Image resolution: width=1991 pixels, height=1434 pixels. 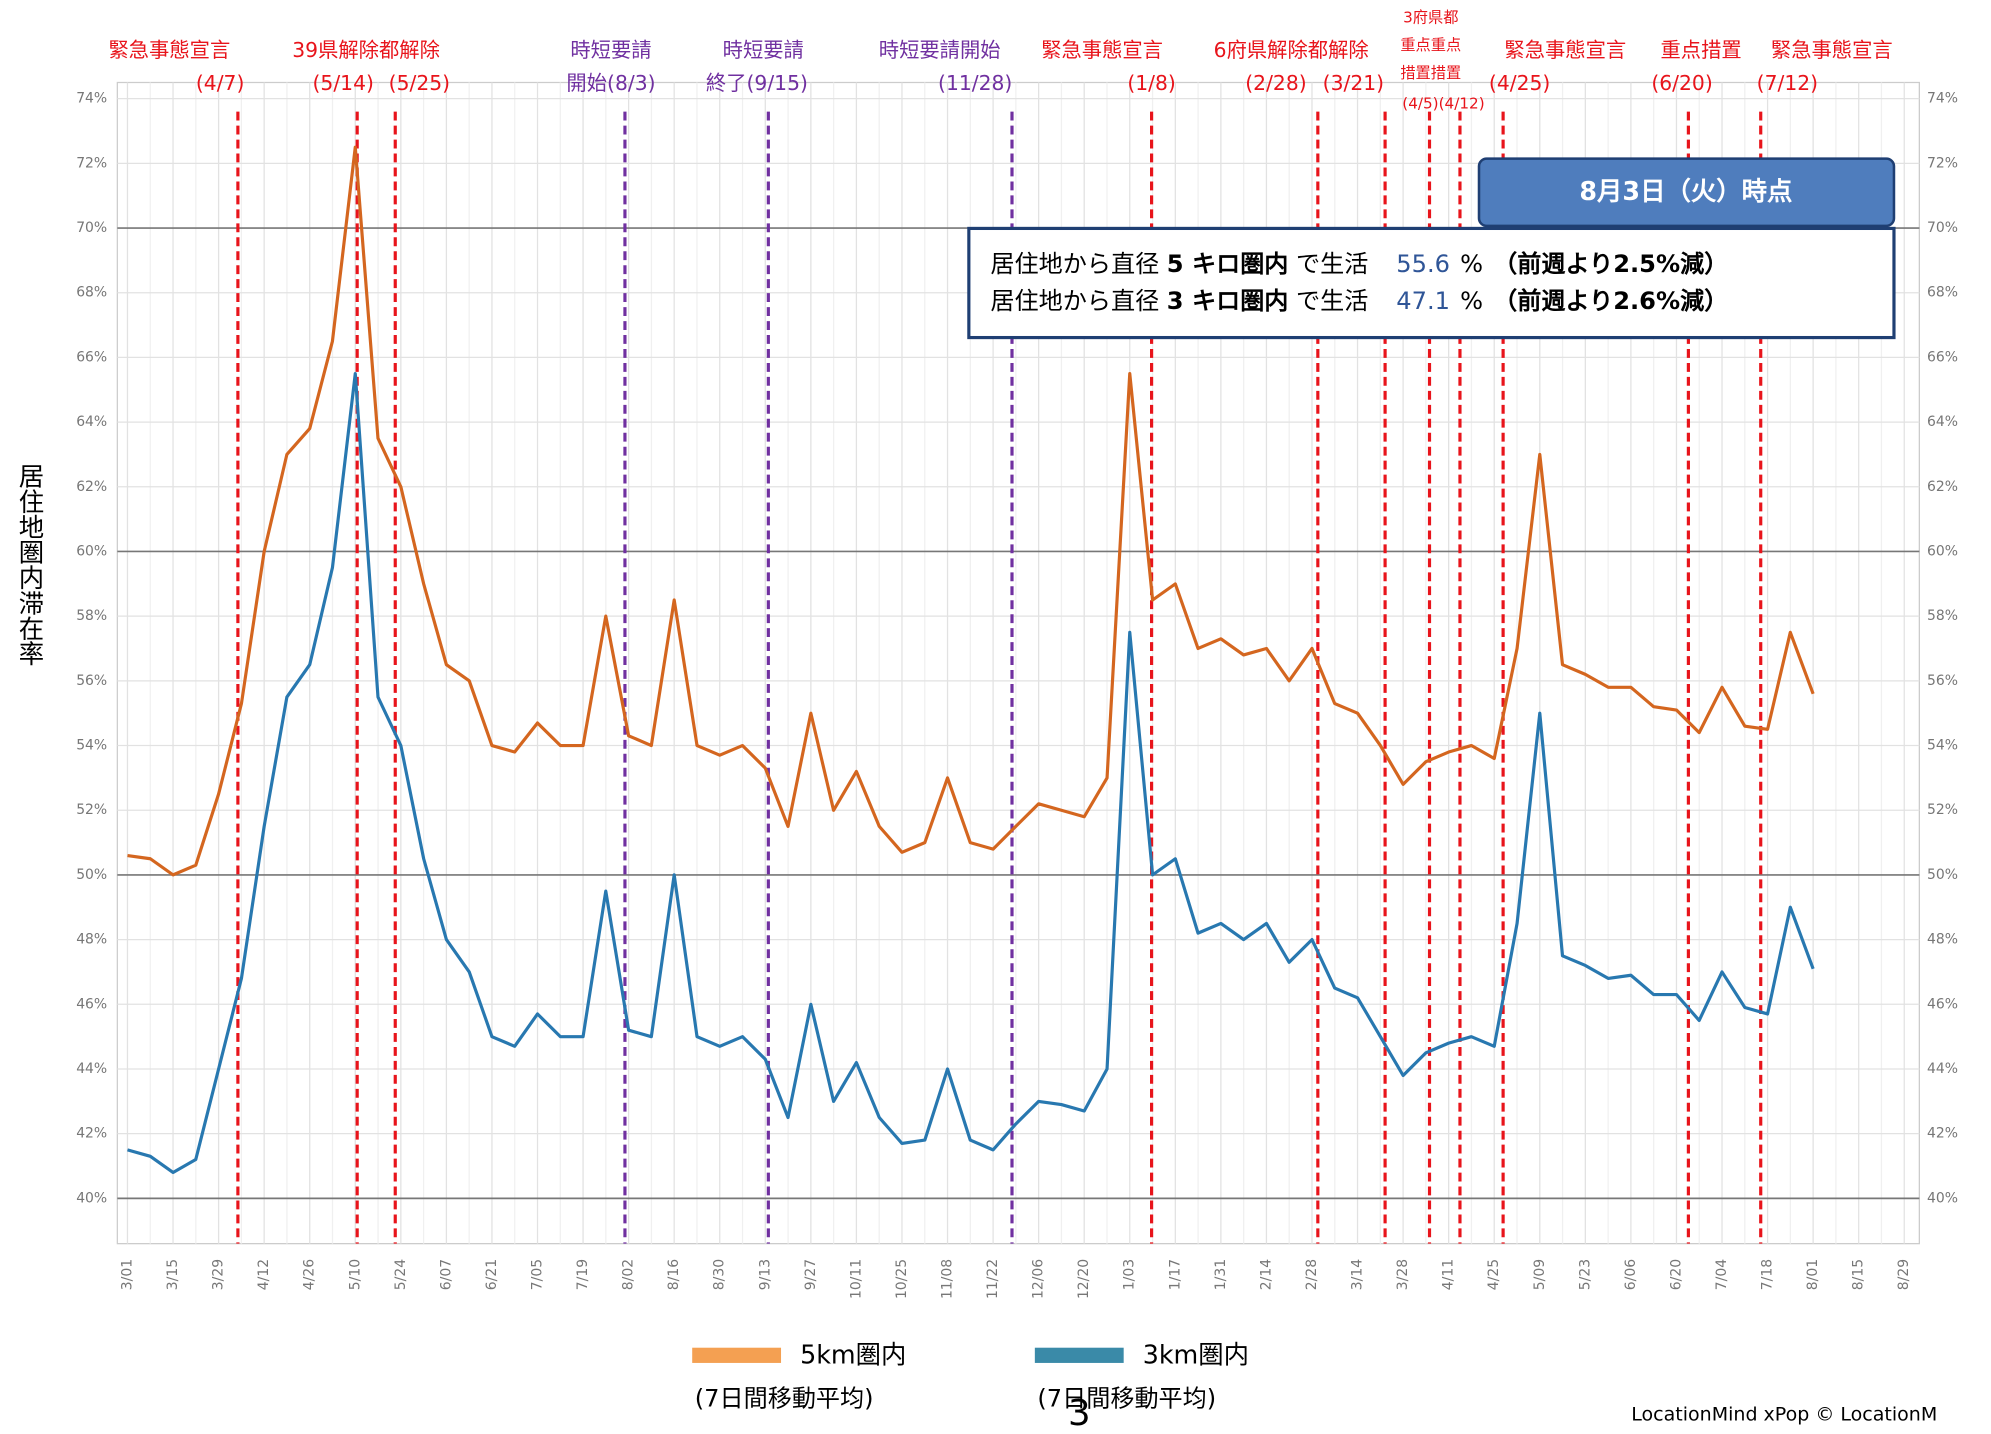 What do you see at coordinates (91, 487) in the screenshot?
I see `y-tick-label: 62%` at bounding box center [91, 487].